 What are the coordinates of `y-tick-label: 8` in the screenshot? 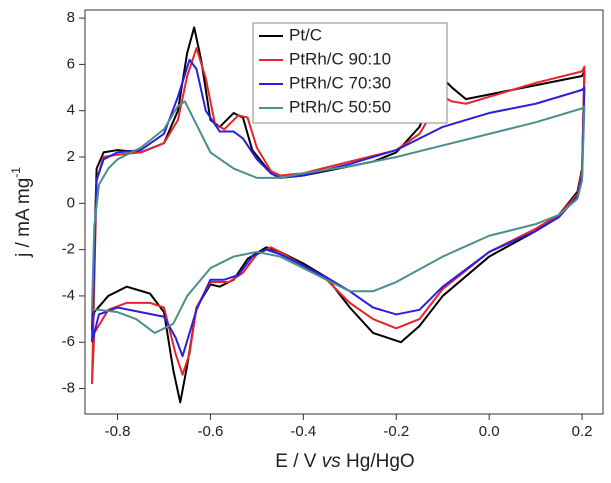 It's located at (71, 17).